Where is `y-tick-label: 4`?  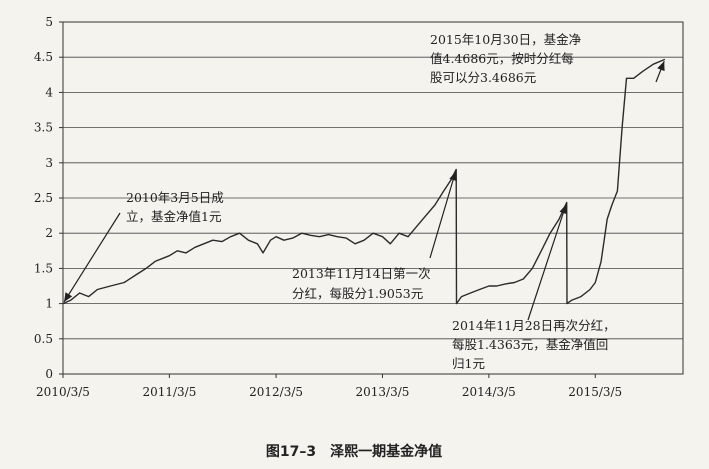 y-tick-label: 4 is located at coordinates (49, 92).